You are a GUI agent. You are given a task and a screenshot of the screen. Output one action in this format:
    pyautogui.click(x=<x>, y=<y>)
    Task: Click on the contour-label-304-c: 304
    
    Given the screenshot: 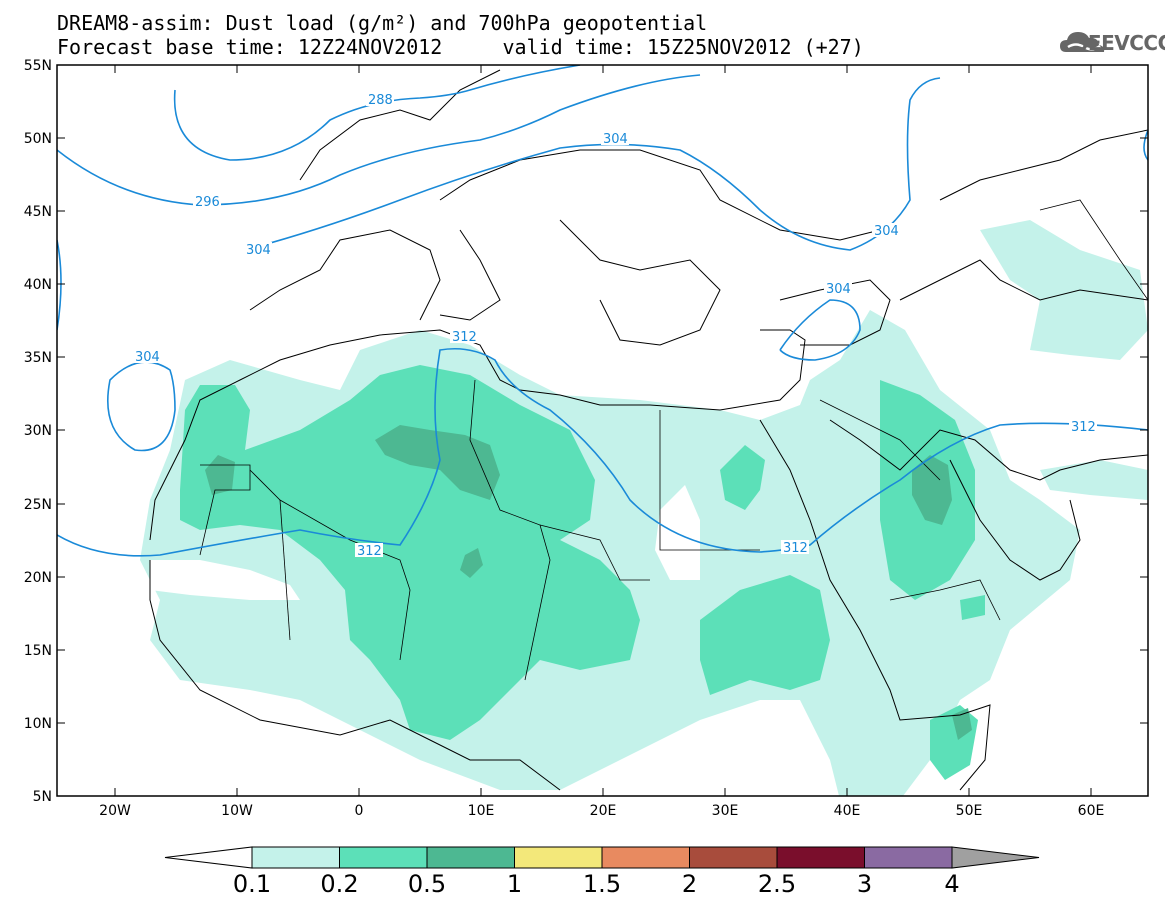 What is the action you would take?
    pyautogui.click(x=886, y=231)
    